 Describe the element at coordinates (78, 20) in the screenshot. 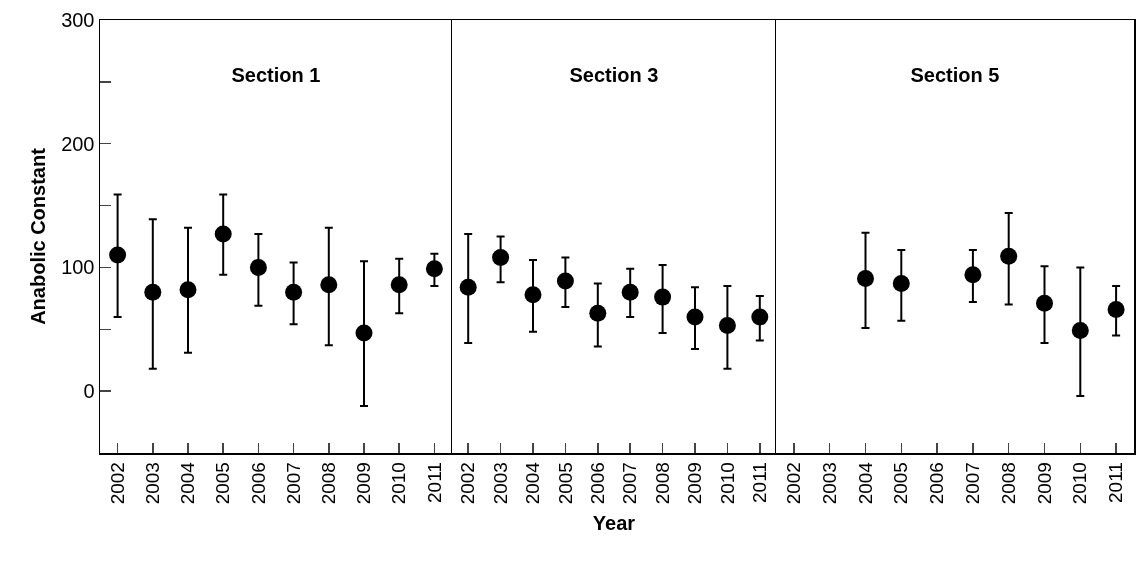

I see `y-tick-label: 300` at that location.